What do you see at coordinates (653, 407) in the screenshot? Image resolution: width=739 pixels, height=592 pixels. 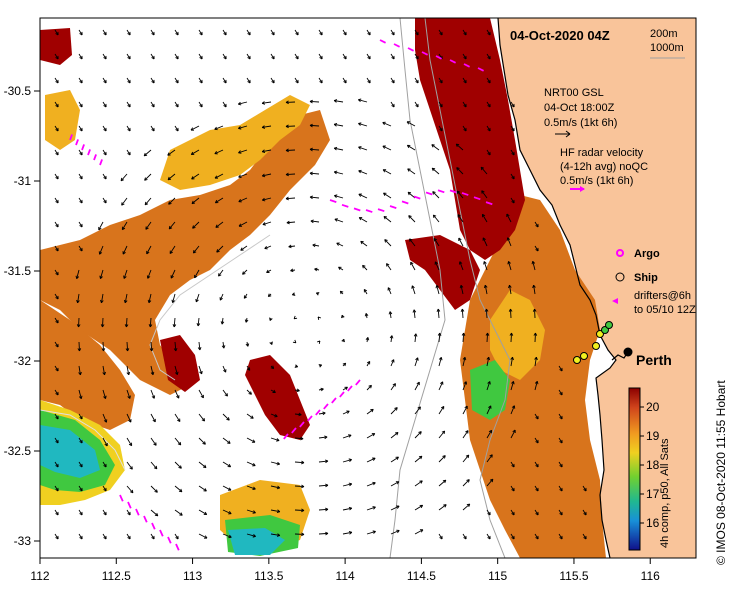 I see `colorbar-tick-label: 20` at bounding box center [653, 407].